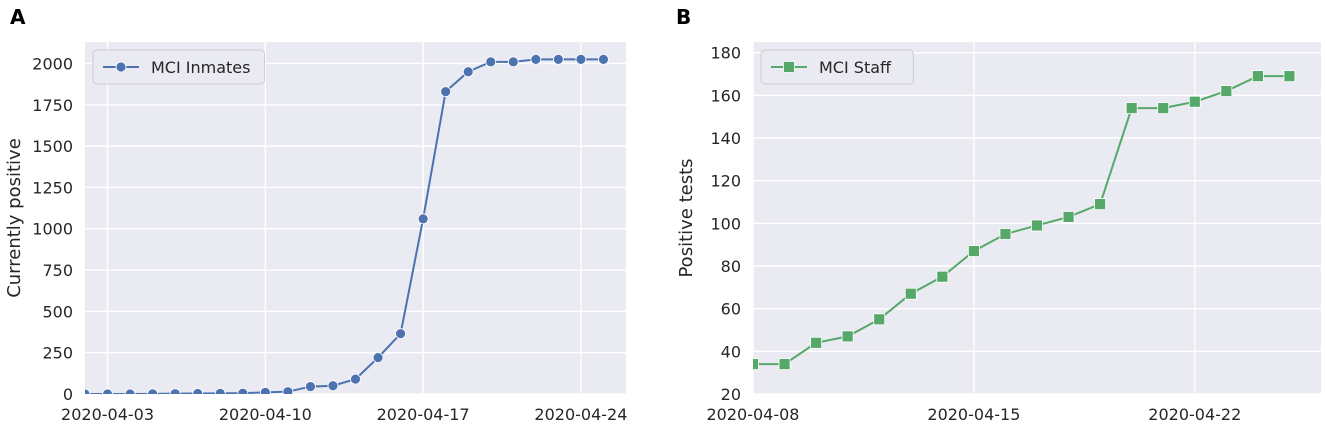 The width and height of the screenshot is (1325, 437). I want to click on y-tick-label: 80, so click(731, 266).